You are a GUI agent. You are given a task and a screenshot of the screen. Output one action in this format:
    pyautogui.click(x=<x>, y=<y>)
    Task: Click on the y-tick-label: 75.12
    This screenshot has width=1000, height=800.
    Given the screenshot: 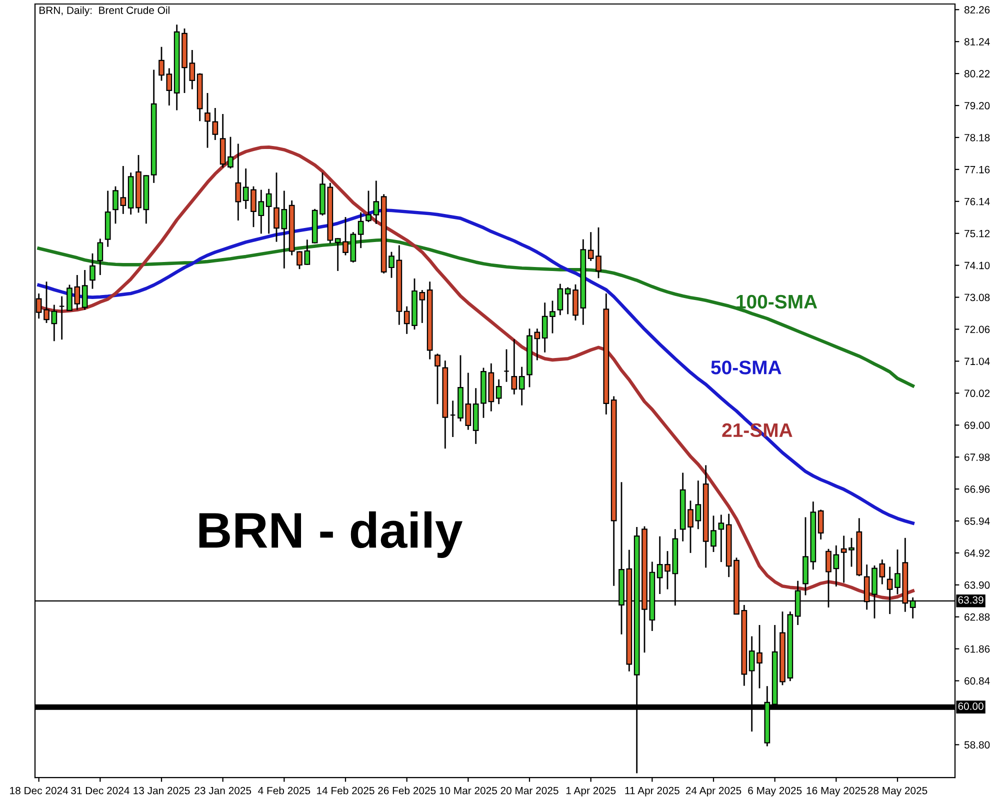 What is the action you would take?
    pyautogui.click(x=977, y=234)
    